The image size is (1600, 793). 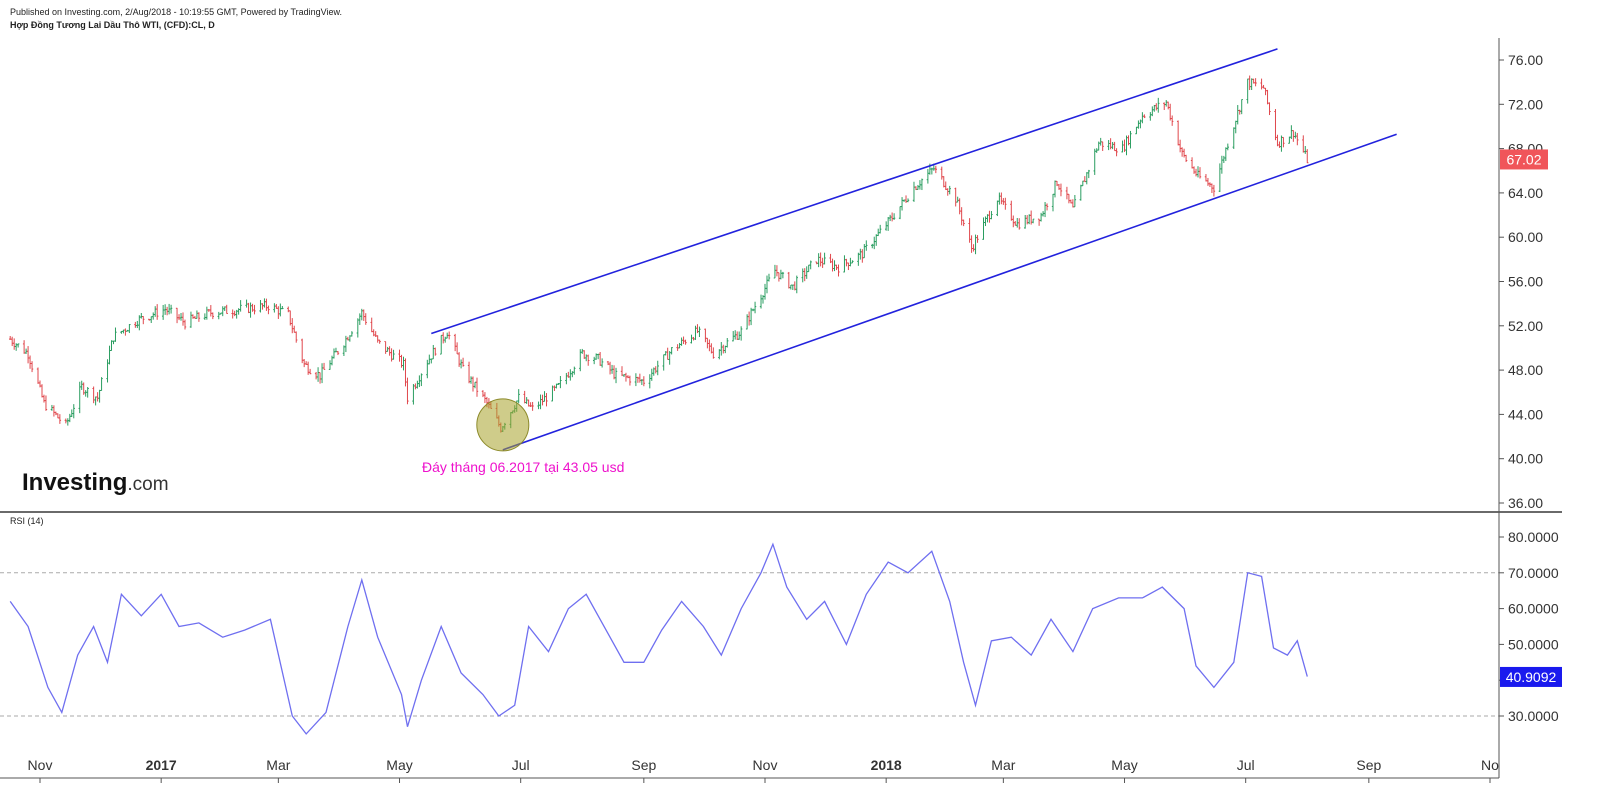 What do you see at coordinates (886, 765) in the screenshot?
I see `time-tick-label: 2018` at bounding box center [886, 765].